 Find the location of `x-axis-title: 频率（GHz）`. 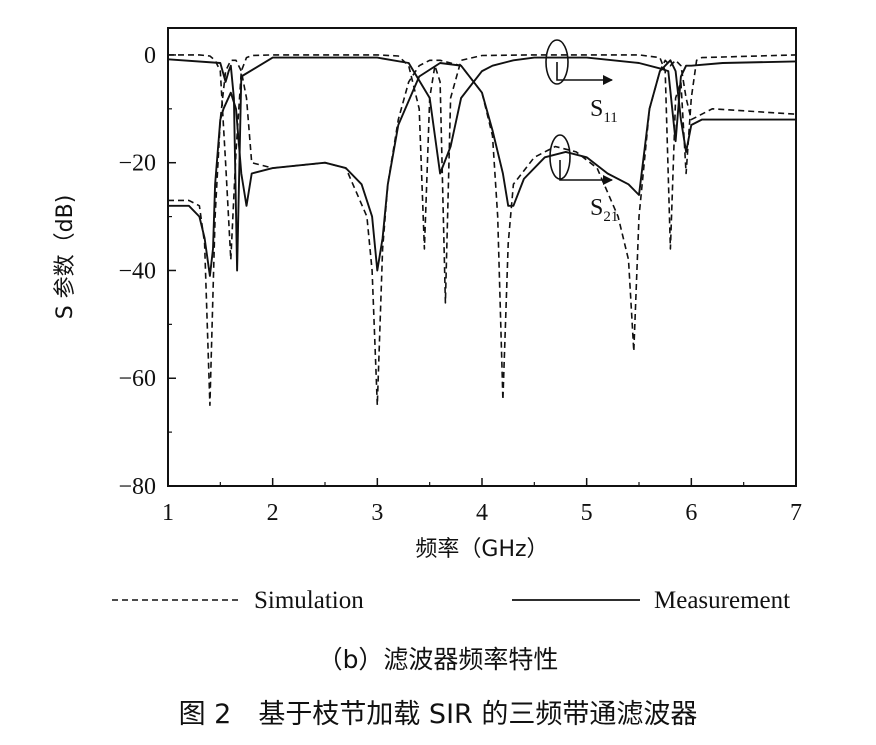

x-axis-title: 频率（GHz） is located at coordinates (481, 549).